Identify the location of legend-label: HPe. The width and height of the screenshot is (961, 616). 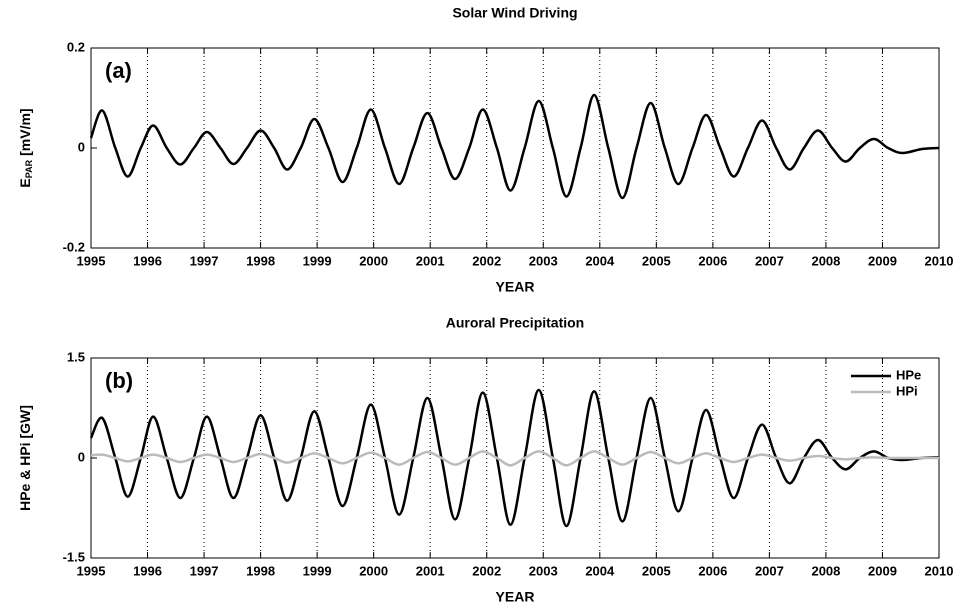
(908, 374).